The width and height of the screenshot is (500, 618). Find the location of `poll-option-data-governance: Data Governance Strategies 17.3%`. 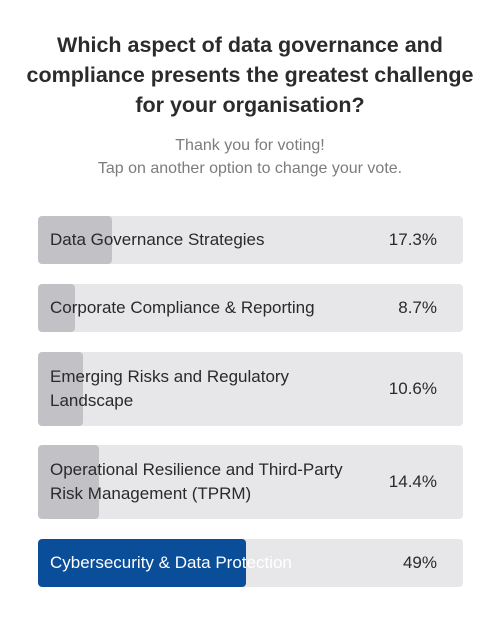

poll-option-data-governance: Data Governance Strategies 17.3% is located at coordinates (250, 240).